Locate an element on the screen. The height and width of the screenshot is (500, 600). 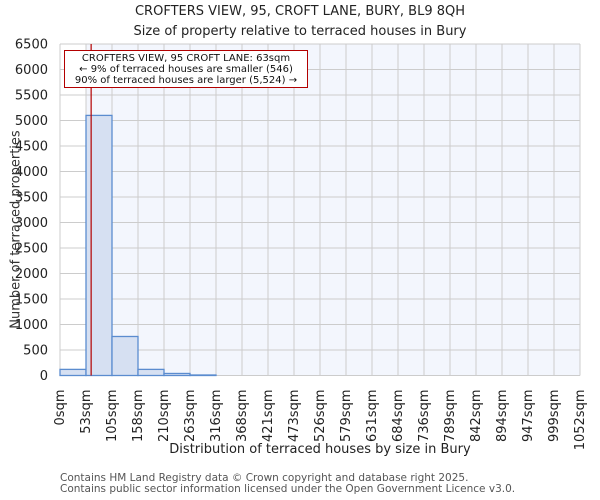
x-tick-label: 526sqm is located at coordinates (320, 416).